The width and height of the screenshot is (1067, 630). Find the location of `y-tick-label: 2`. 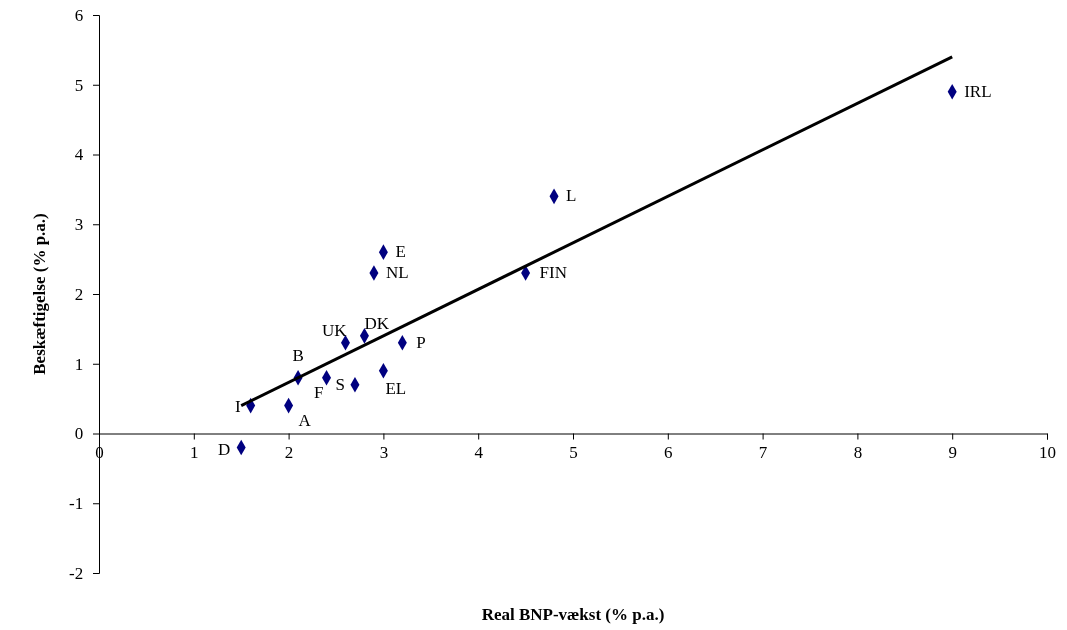

y-tick-label: 2 is located at coordinates (79, 294).